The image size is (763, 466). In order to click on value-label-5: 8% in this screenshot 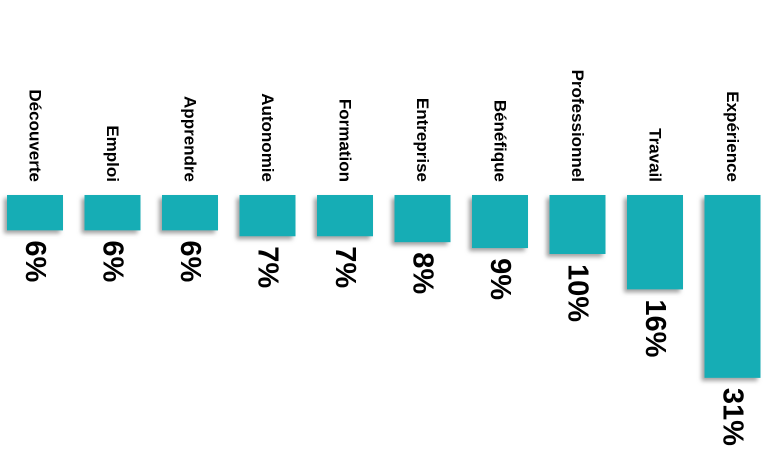, I will do `click(423, 273)`.